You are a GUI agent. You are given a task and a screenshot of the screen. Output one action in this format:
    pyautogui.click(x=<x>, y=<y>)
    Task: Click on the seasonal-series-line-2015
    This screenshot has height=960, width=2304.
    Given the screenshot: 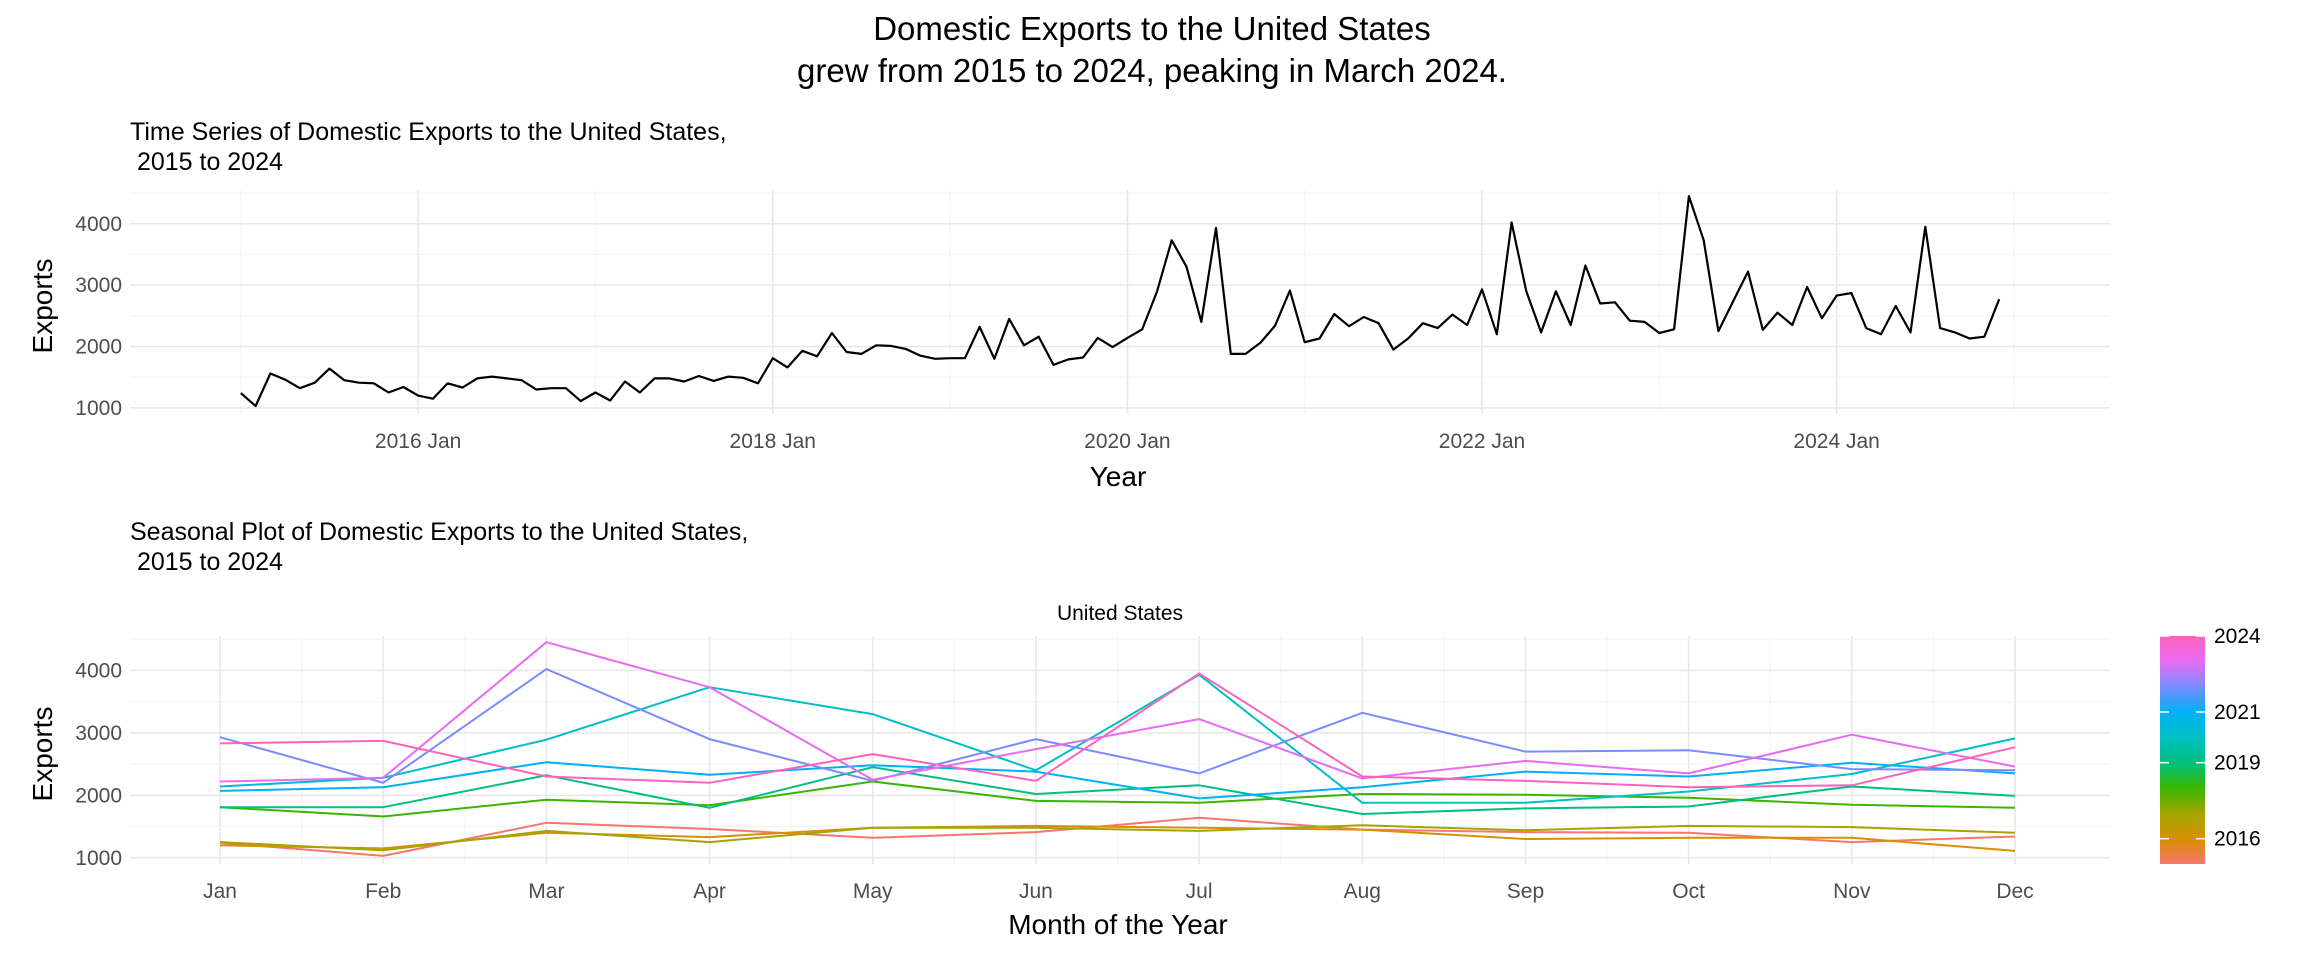 What is the action you would take?
    pyautogui.click(x=1117, y=836)
    